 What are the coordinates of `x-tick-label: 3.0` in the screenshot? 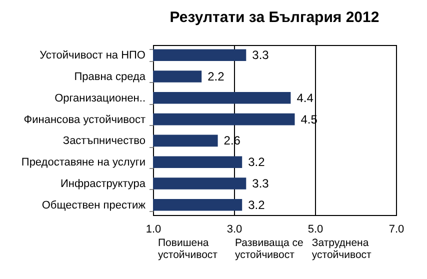 It's located at (234, 230).